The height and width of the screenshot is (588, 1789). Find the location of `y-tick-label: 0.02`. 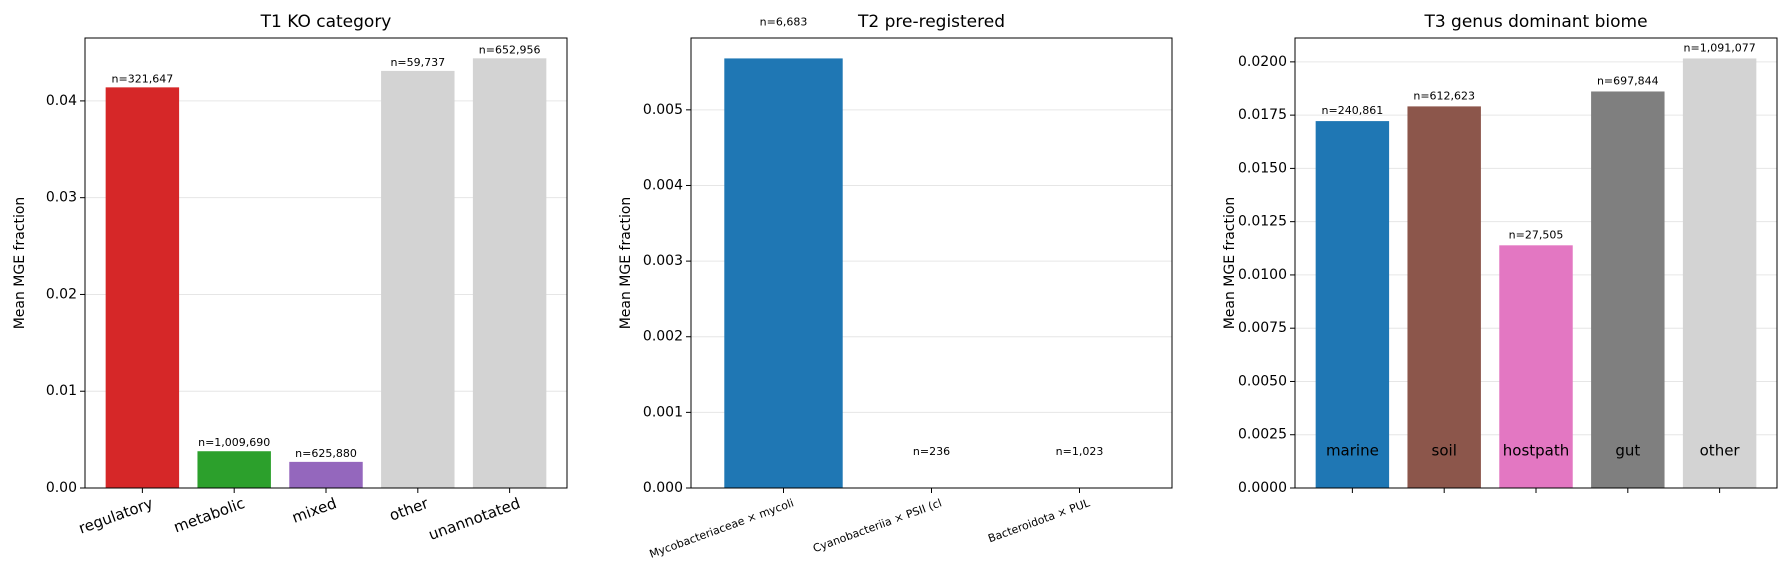

y-tick-label: 0.02 is located at coordinates (61, 294).